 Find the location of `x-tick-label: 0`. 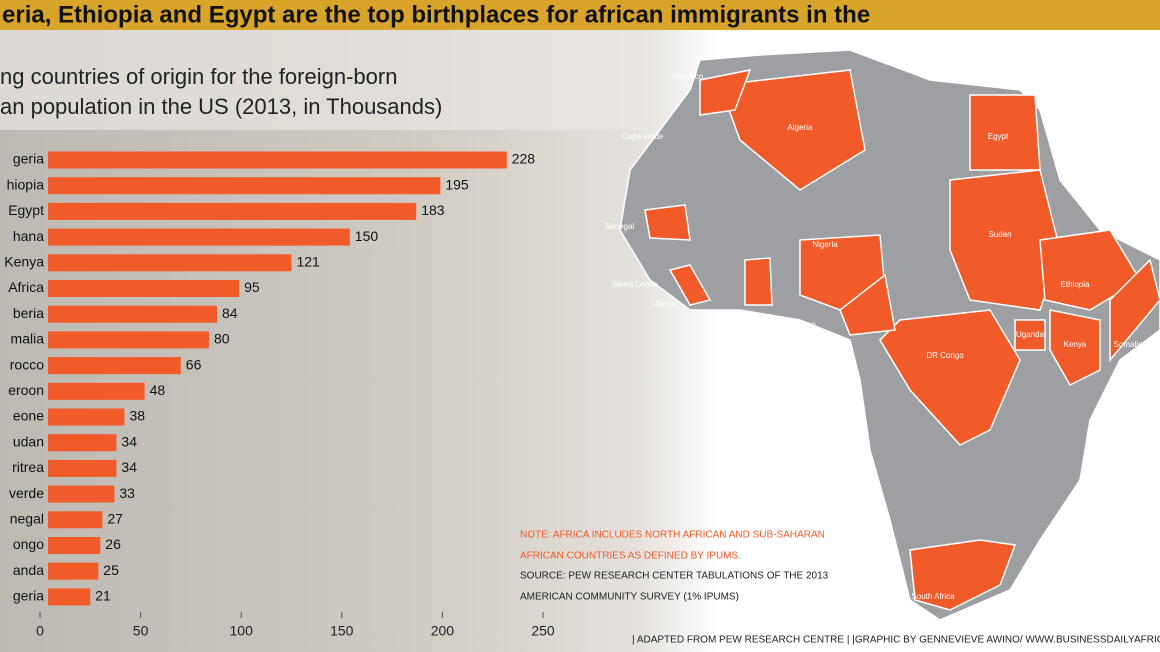

x-tick-label: 0 is located at coordinates (40, 631).